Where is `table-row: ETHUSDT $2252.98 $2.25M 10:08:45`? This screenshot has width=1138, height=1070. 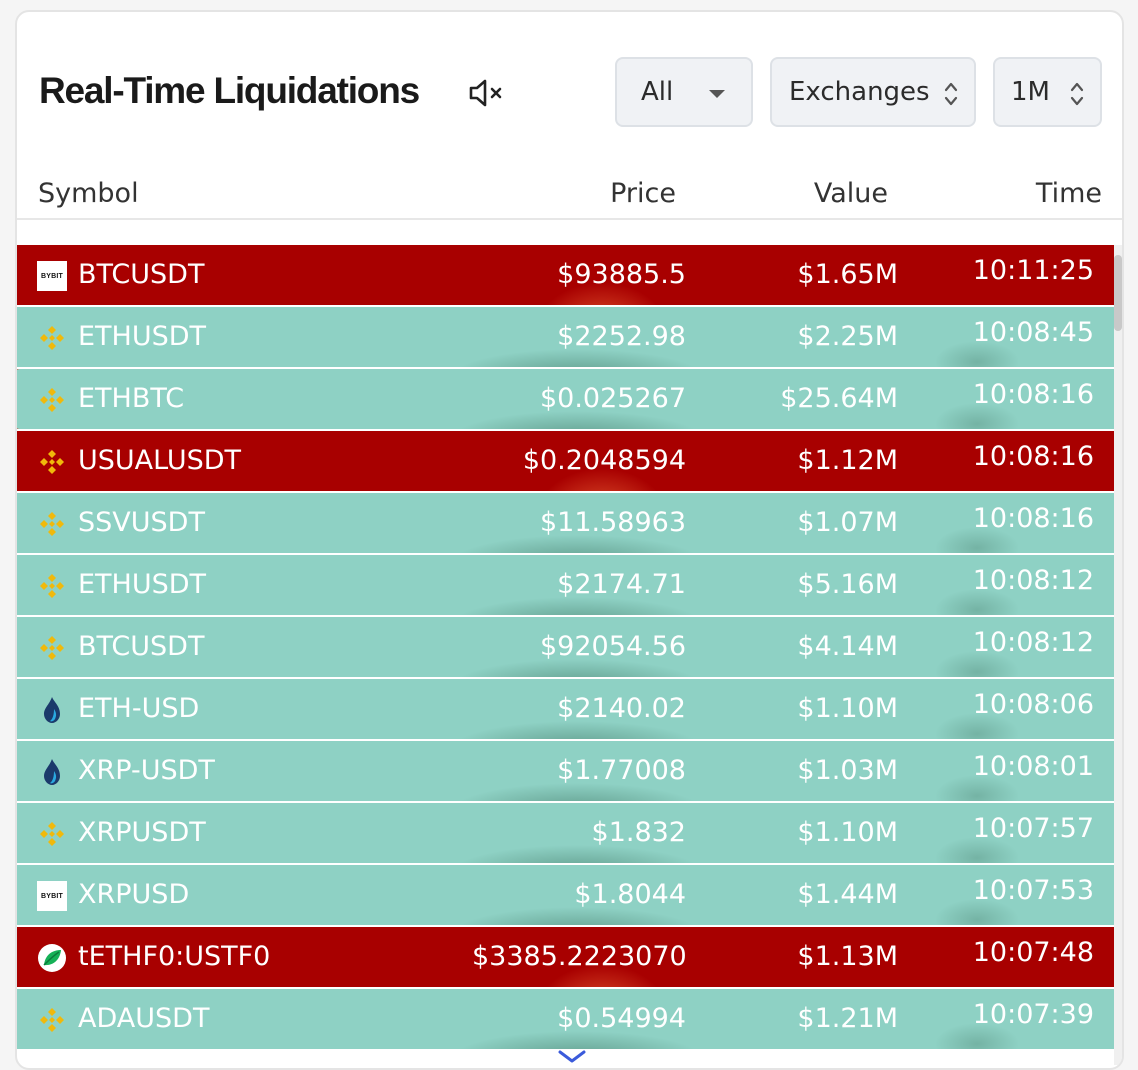
table-row: ETHUSDT $2252.98 $2.25M 10:08:45 is located at coordinates (565, 337).